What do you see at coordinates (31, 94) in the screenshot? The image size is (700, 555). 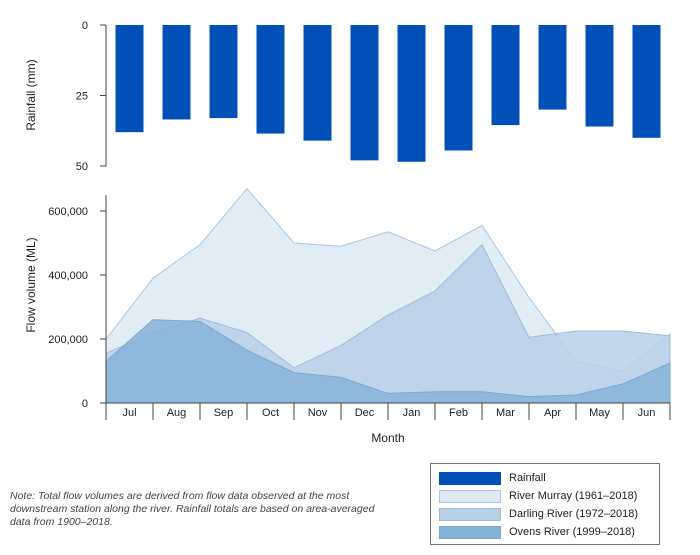 I see `rainfall-axis-title: Rainfall (mm)` at bounding box center [31, 94].